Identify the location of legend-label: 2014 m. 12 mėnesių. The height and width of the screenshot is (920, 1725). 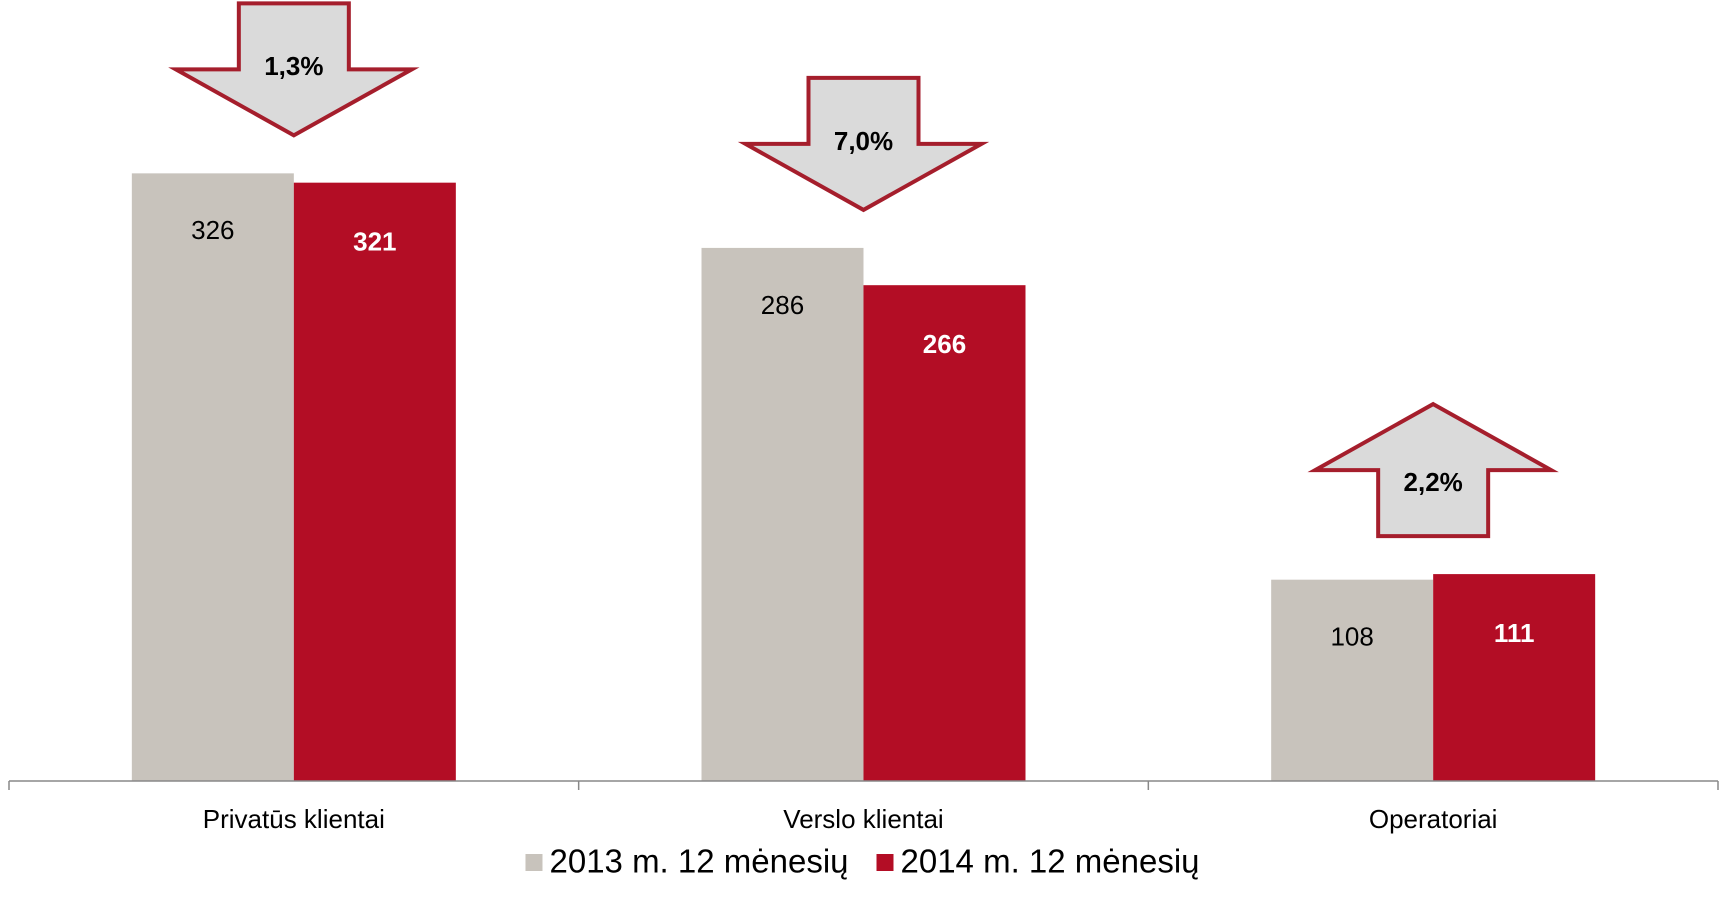
(1050, 861).